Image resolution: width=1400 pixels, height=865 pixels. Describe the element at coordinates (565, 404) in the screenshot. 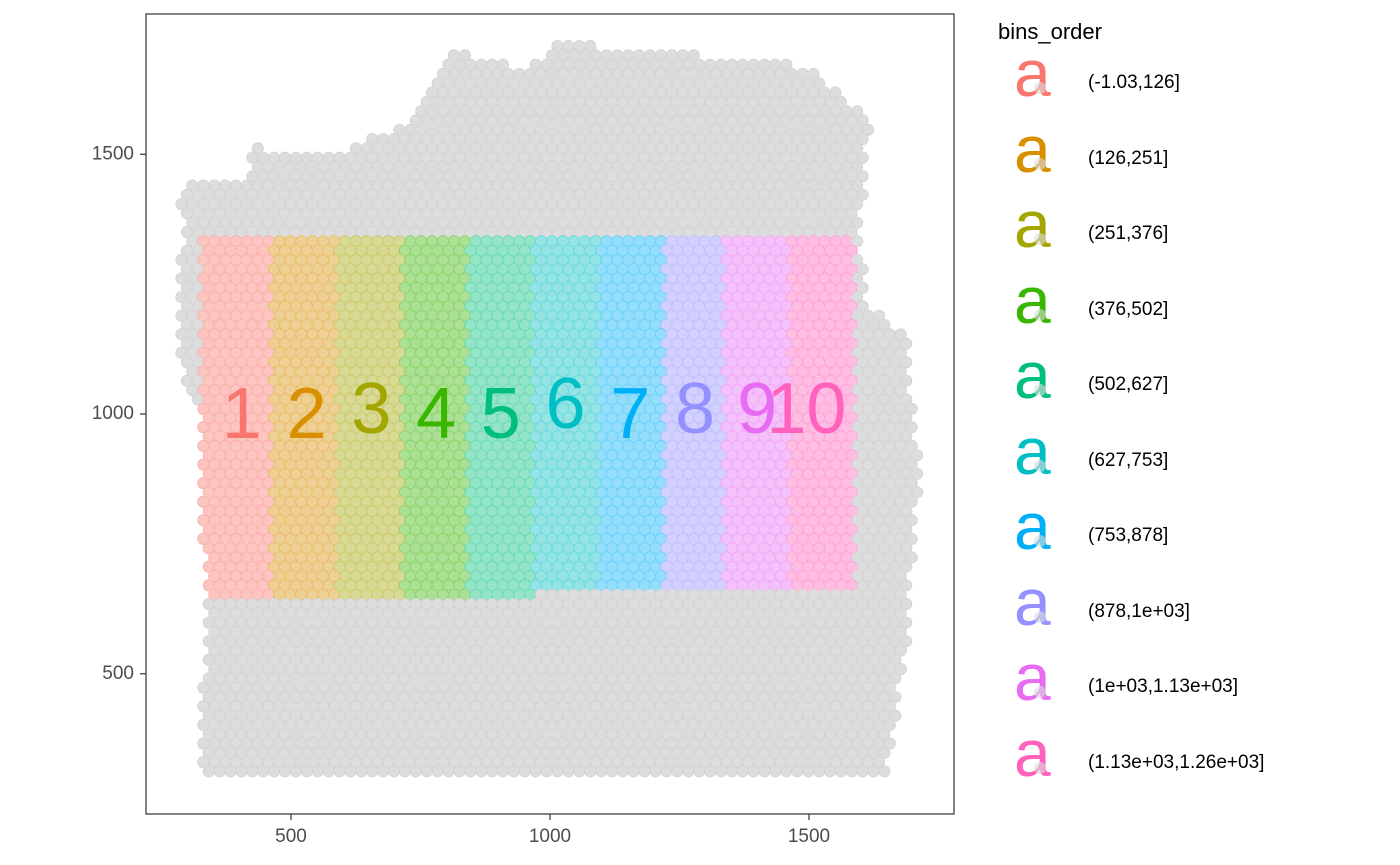

I see `bin-label-6: 6` at that location.